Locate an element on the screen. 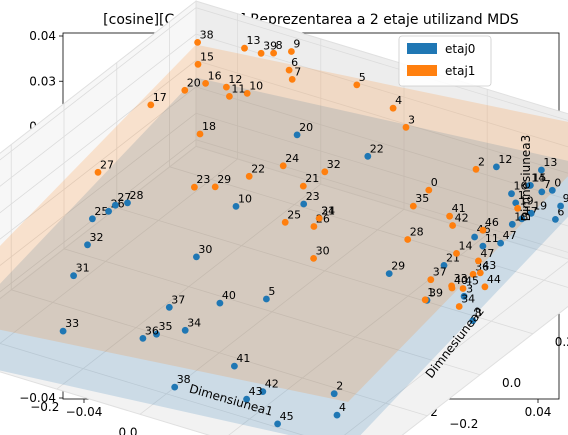 This screenshot has height=435, width=568. point-label: 0 is located at coordinates (557, 182).